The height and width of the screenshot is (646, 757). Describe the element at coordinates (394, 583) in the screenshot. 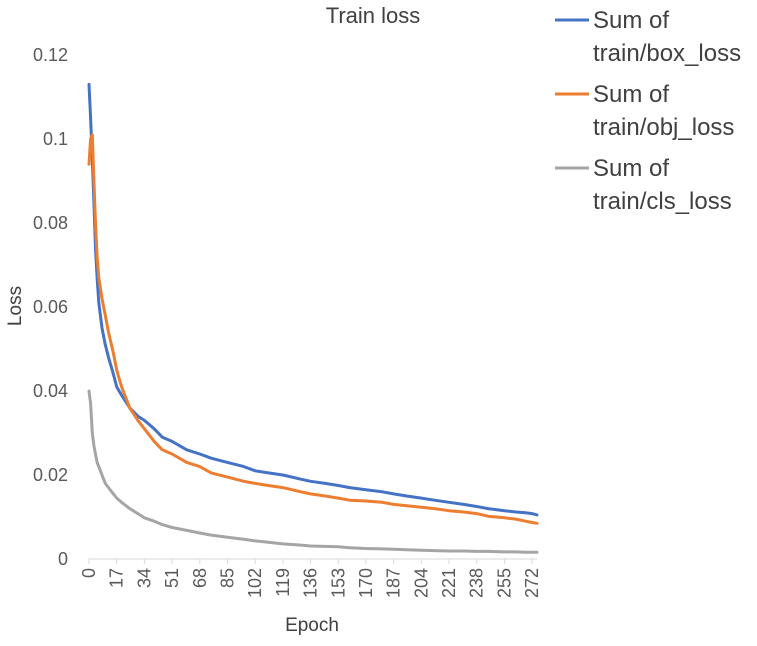

I see `x-tick-label: 187` at that location.